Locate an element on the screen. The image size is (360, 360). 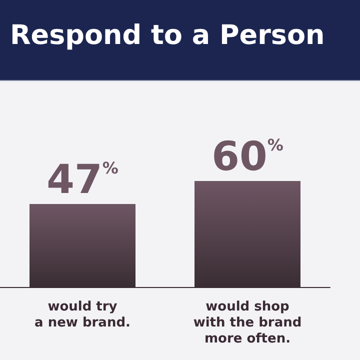
x-tick-label: would try a new brand. is located at coordinates (82, 315).